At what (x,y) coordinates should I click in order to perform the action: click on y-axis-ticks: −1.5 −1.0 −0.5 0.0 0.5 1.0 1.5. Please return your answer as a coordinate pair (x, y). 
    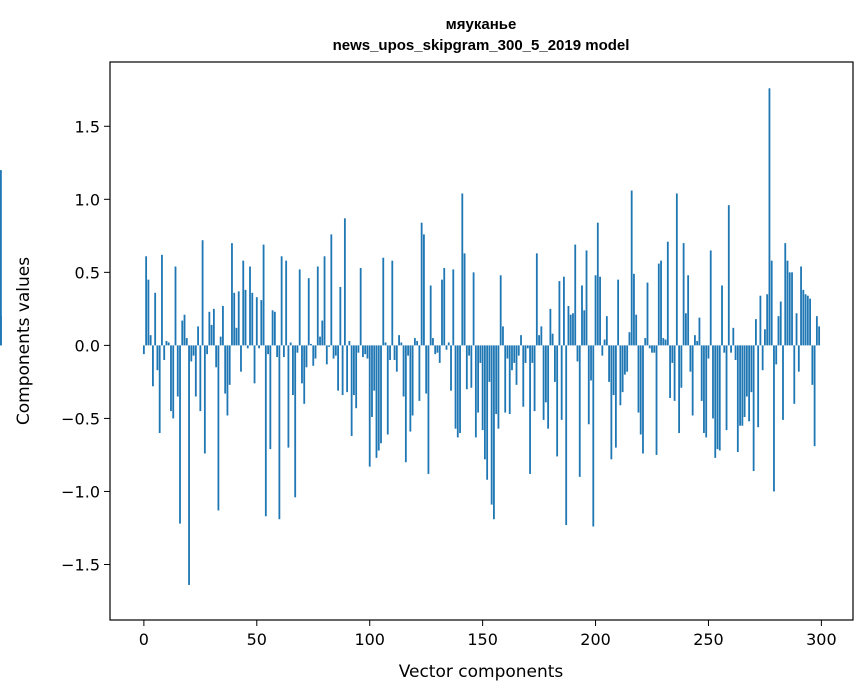
    Looking at the image, I should click on (85, 345).